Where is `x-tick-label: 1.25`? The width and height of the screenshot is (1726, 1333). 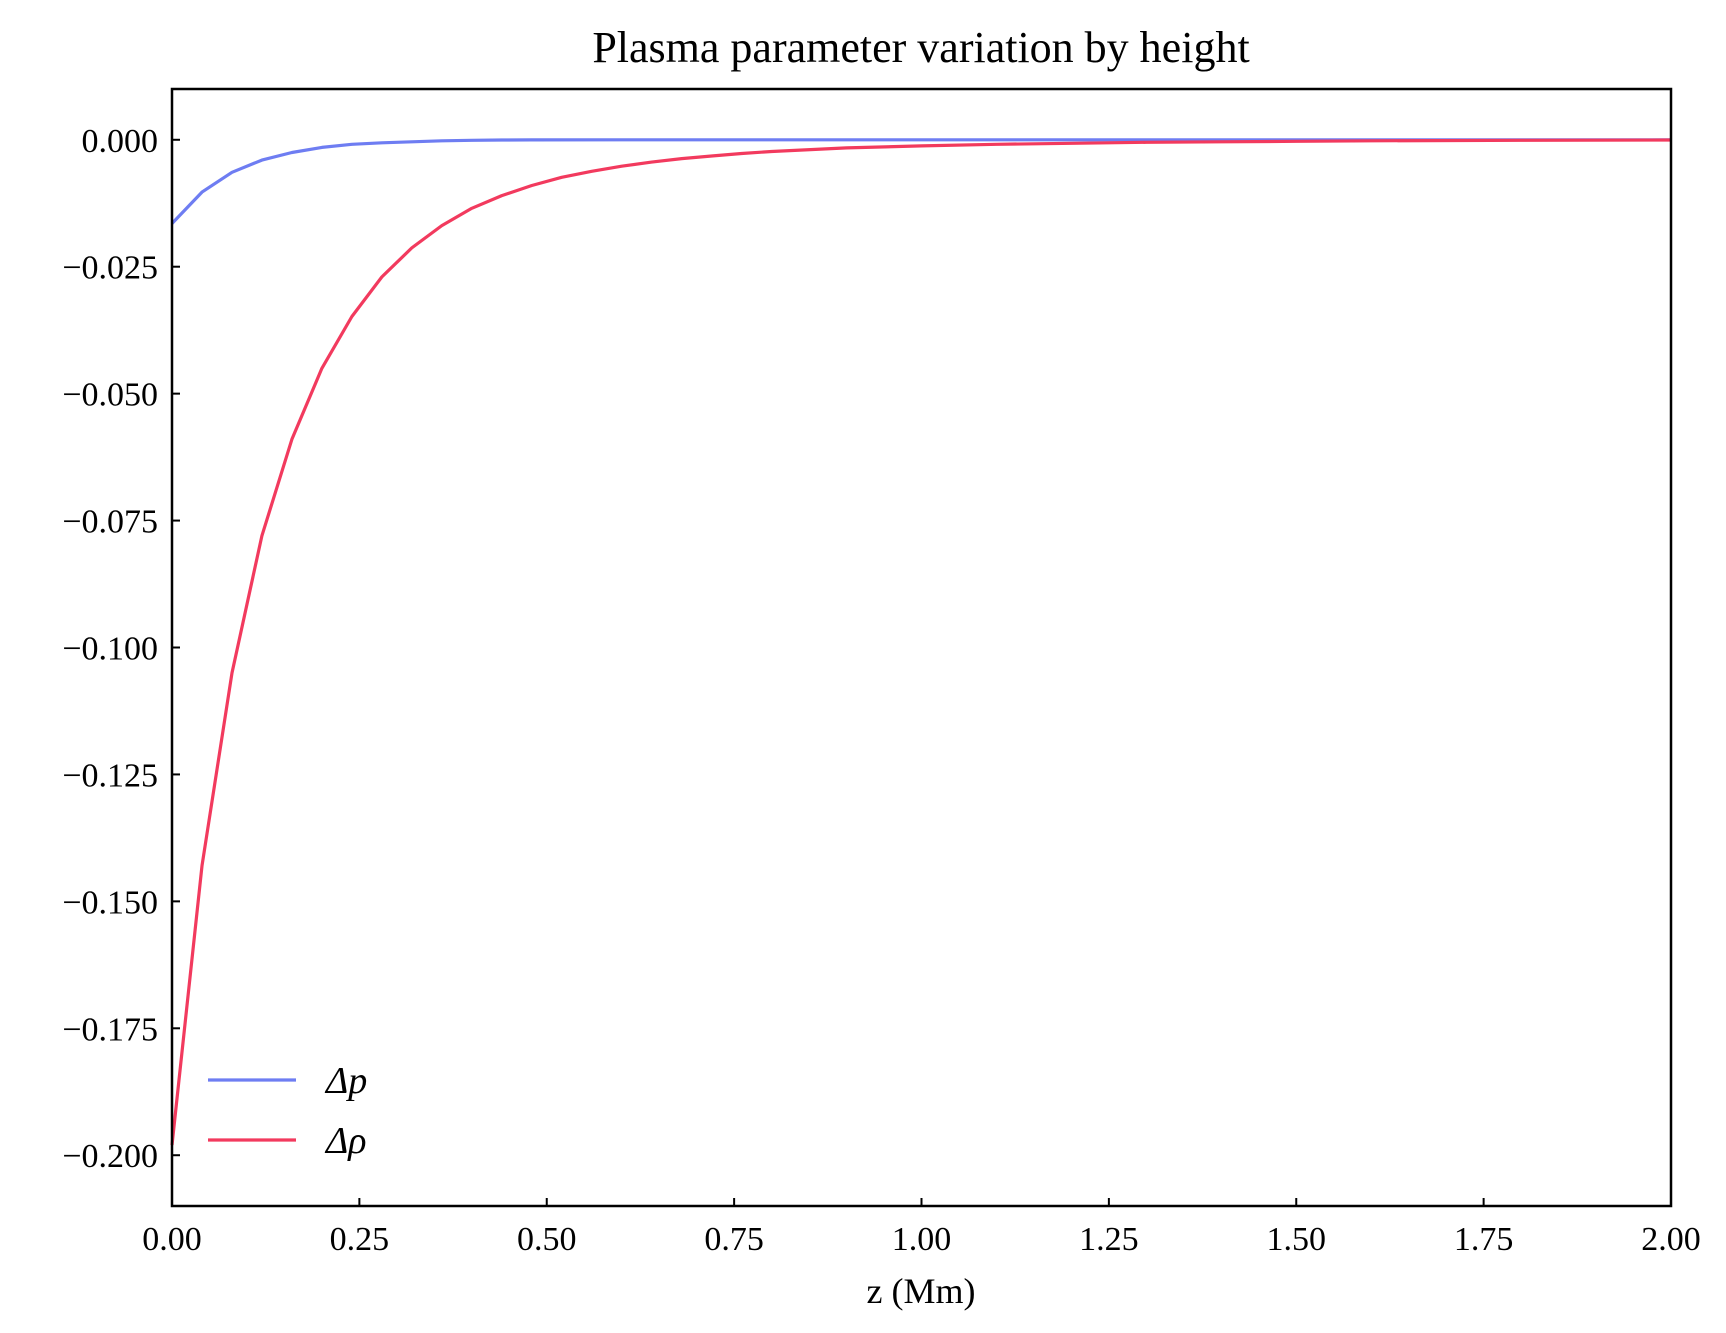 x-tick-label: 1.25 is located at coordinates (1109, 1239).